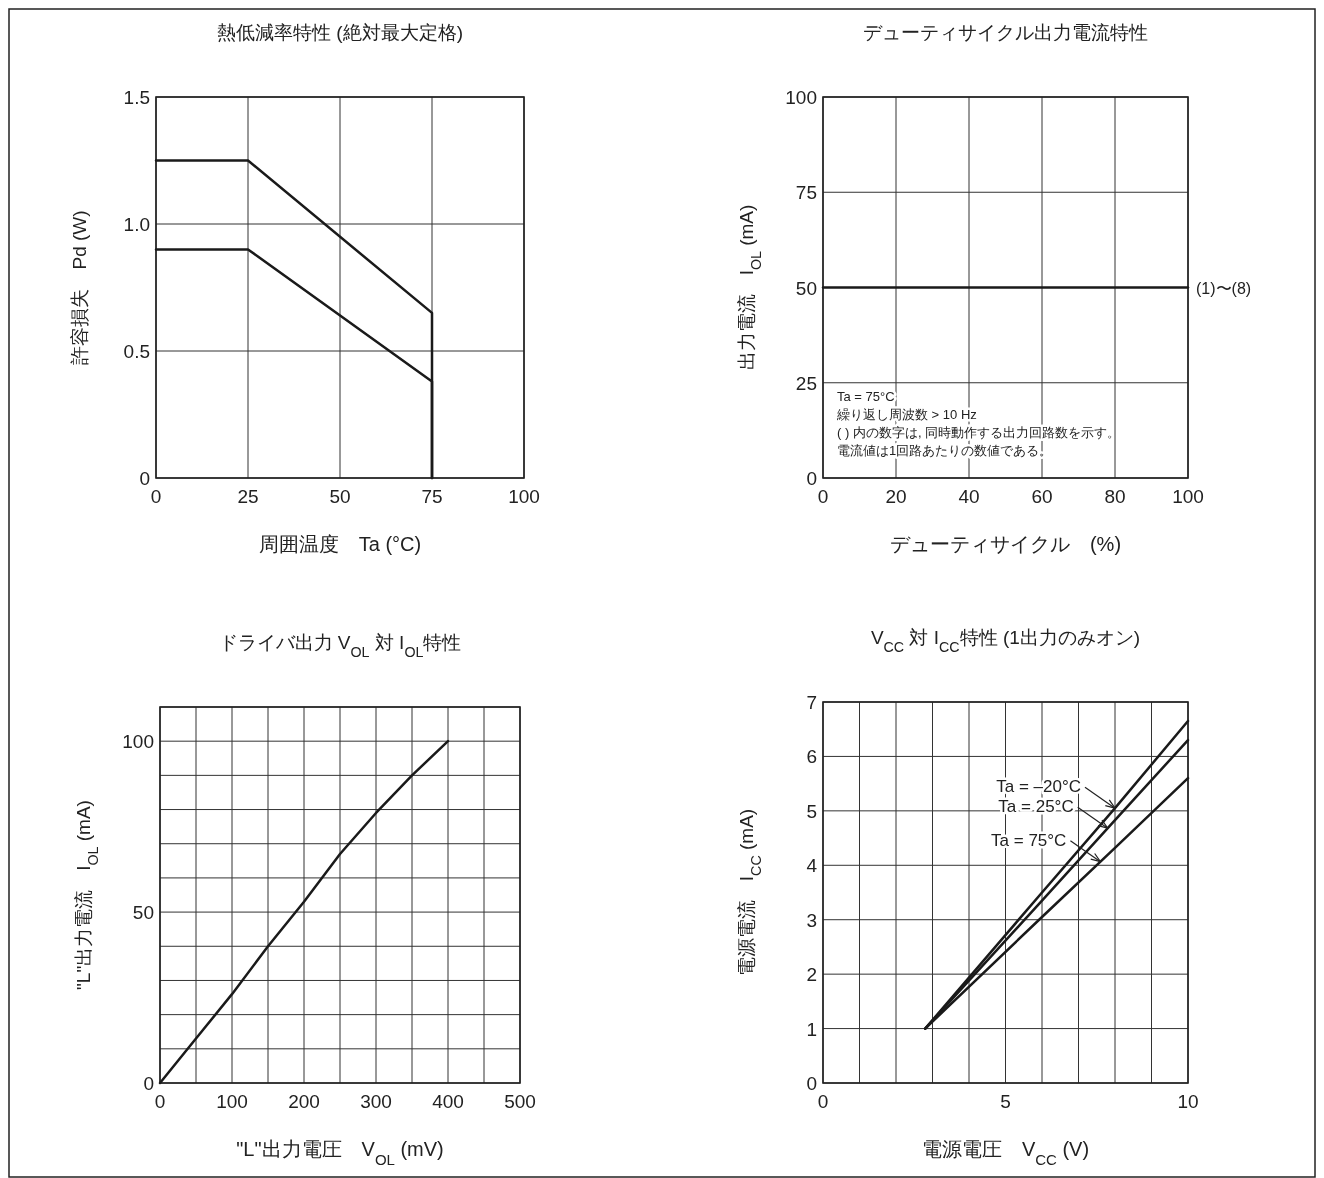 The image size is (1324, 1178). Describe the element at coordinates (340, 544) in the screenshot. I see `x-axis-title: 周囲温度 Ta (°C)` at that location.